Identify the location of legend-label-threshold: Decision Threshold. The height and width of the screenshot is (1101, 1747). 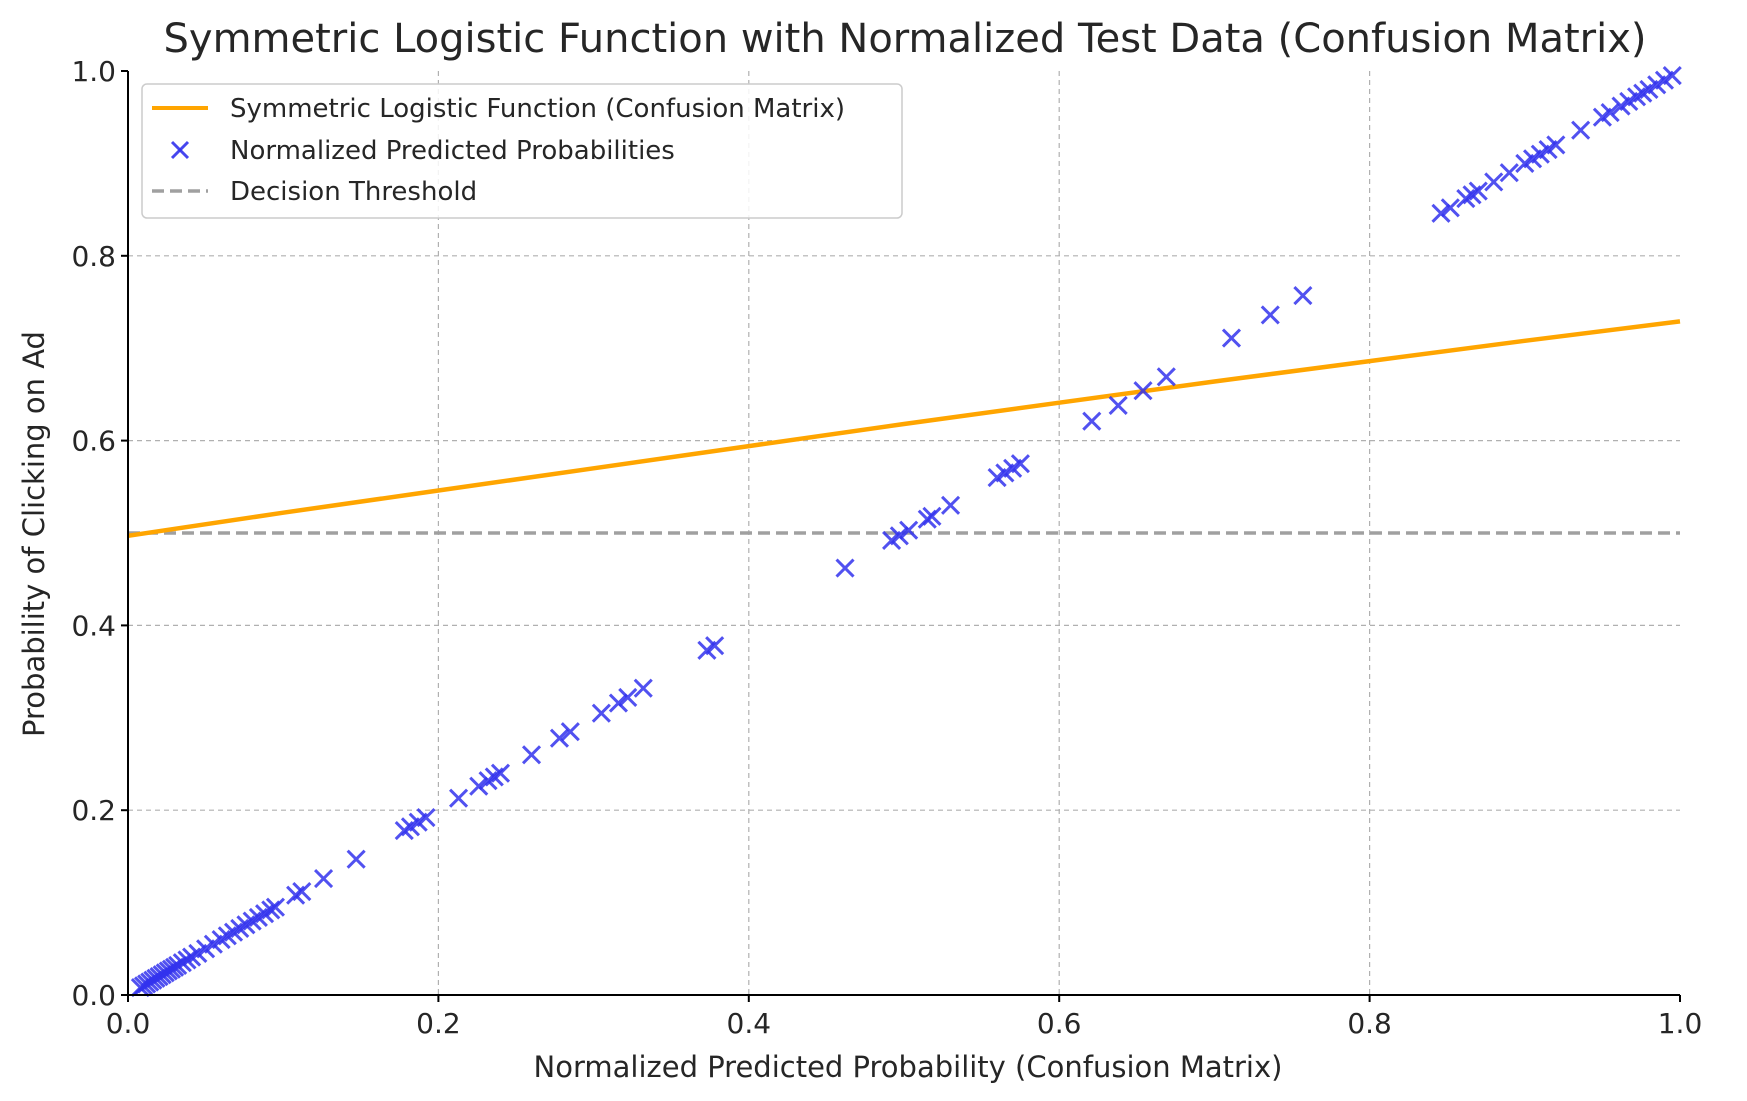
(353, 192).